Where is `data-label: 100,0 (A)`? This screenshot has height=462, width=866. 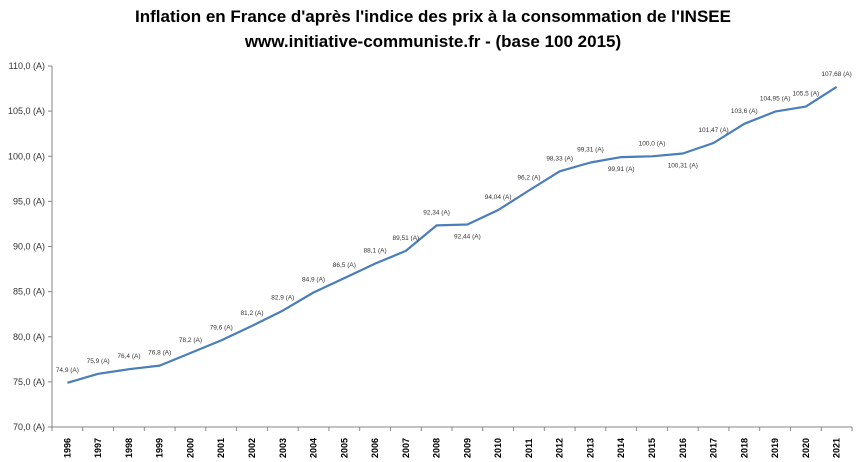
data-label: 100,0 (A) is located at coordinates (652, 143).